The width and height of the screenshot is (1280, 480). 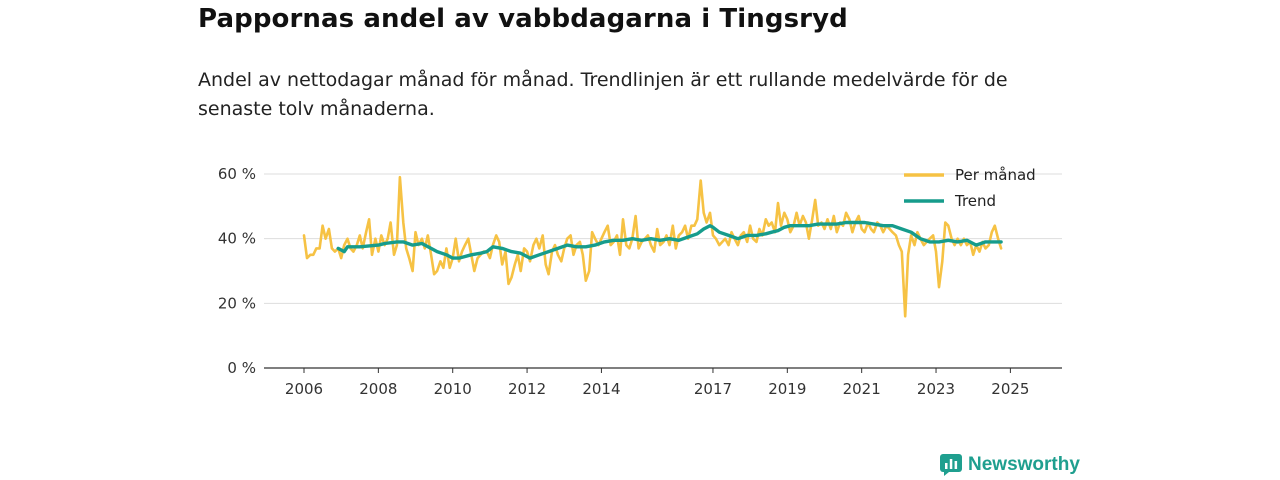 I want to click on series-line-trend, so click(x=669, y=240).